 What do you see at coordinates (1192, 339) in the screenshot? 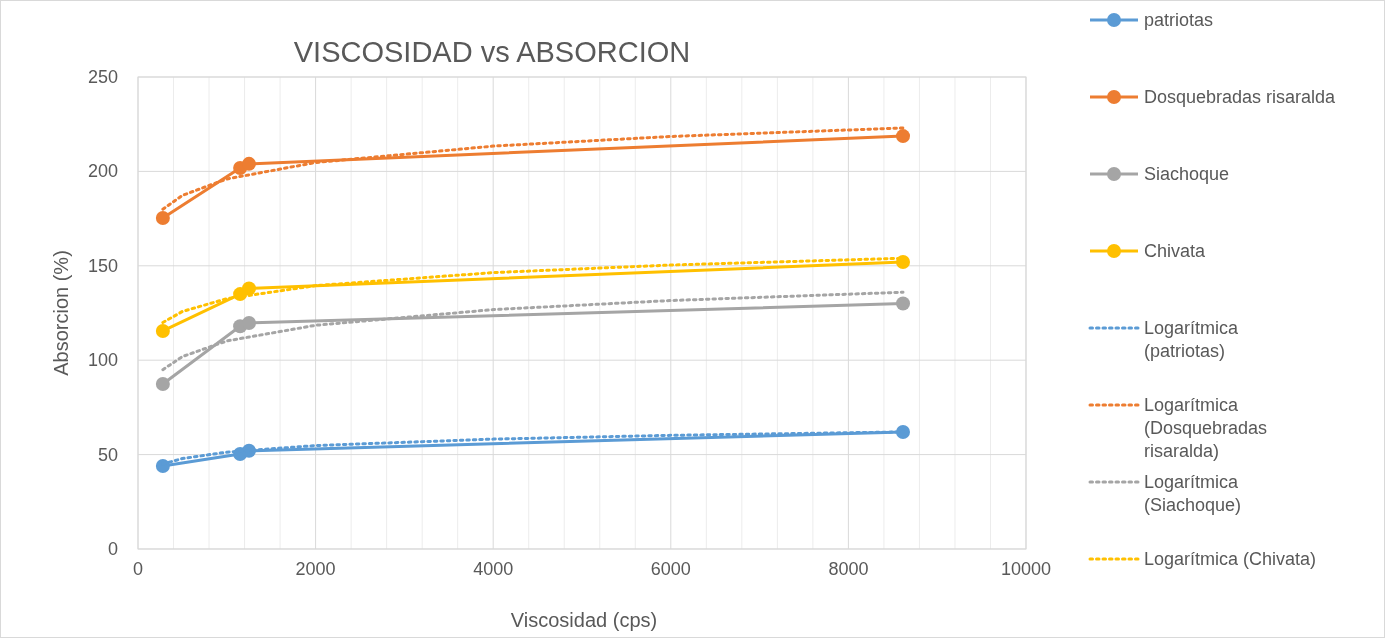
I see `legend-label: Logarítmica (patriotas)` at bounding box center [1192, 339].